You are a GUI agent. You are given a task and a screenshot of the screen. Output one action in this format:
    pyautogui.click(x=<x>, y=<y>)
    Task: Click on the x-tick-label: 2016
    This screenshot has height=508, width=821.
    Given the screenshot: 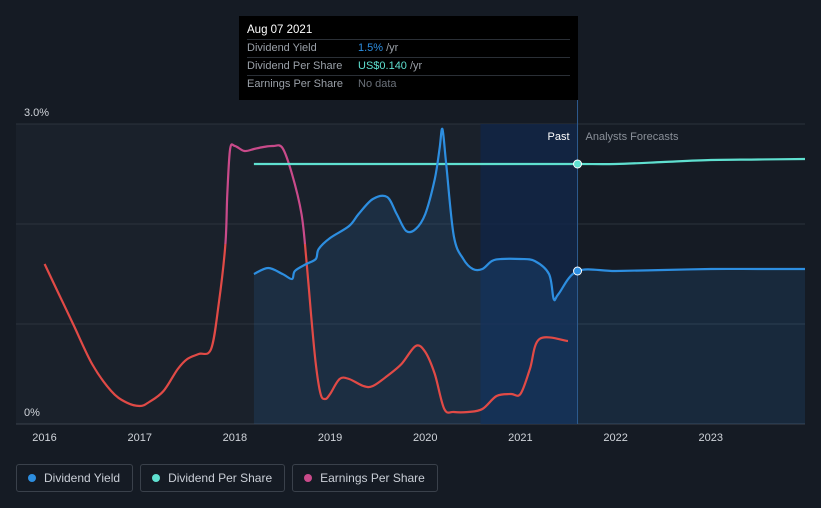 What is the action you would take?
    pyautogui.click(x=44, y=438)
    